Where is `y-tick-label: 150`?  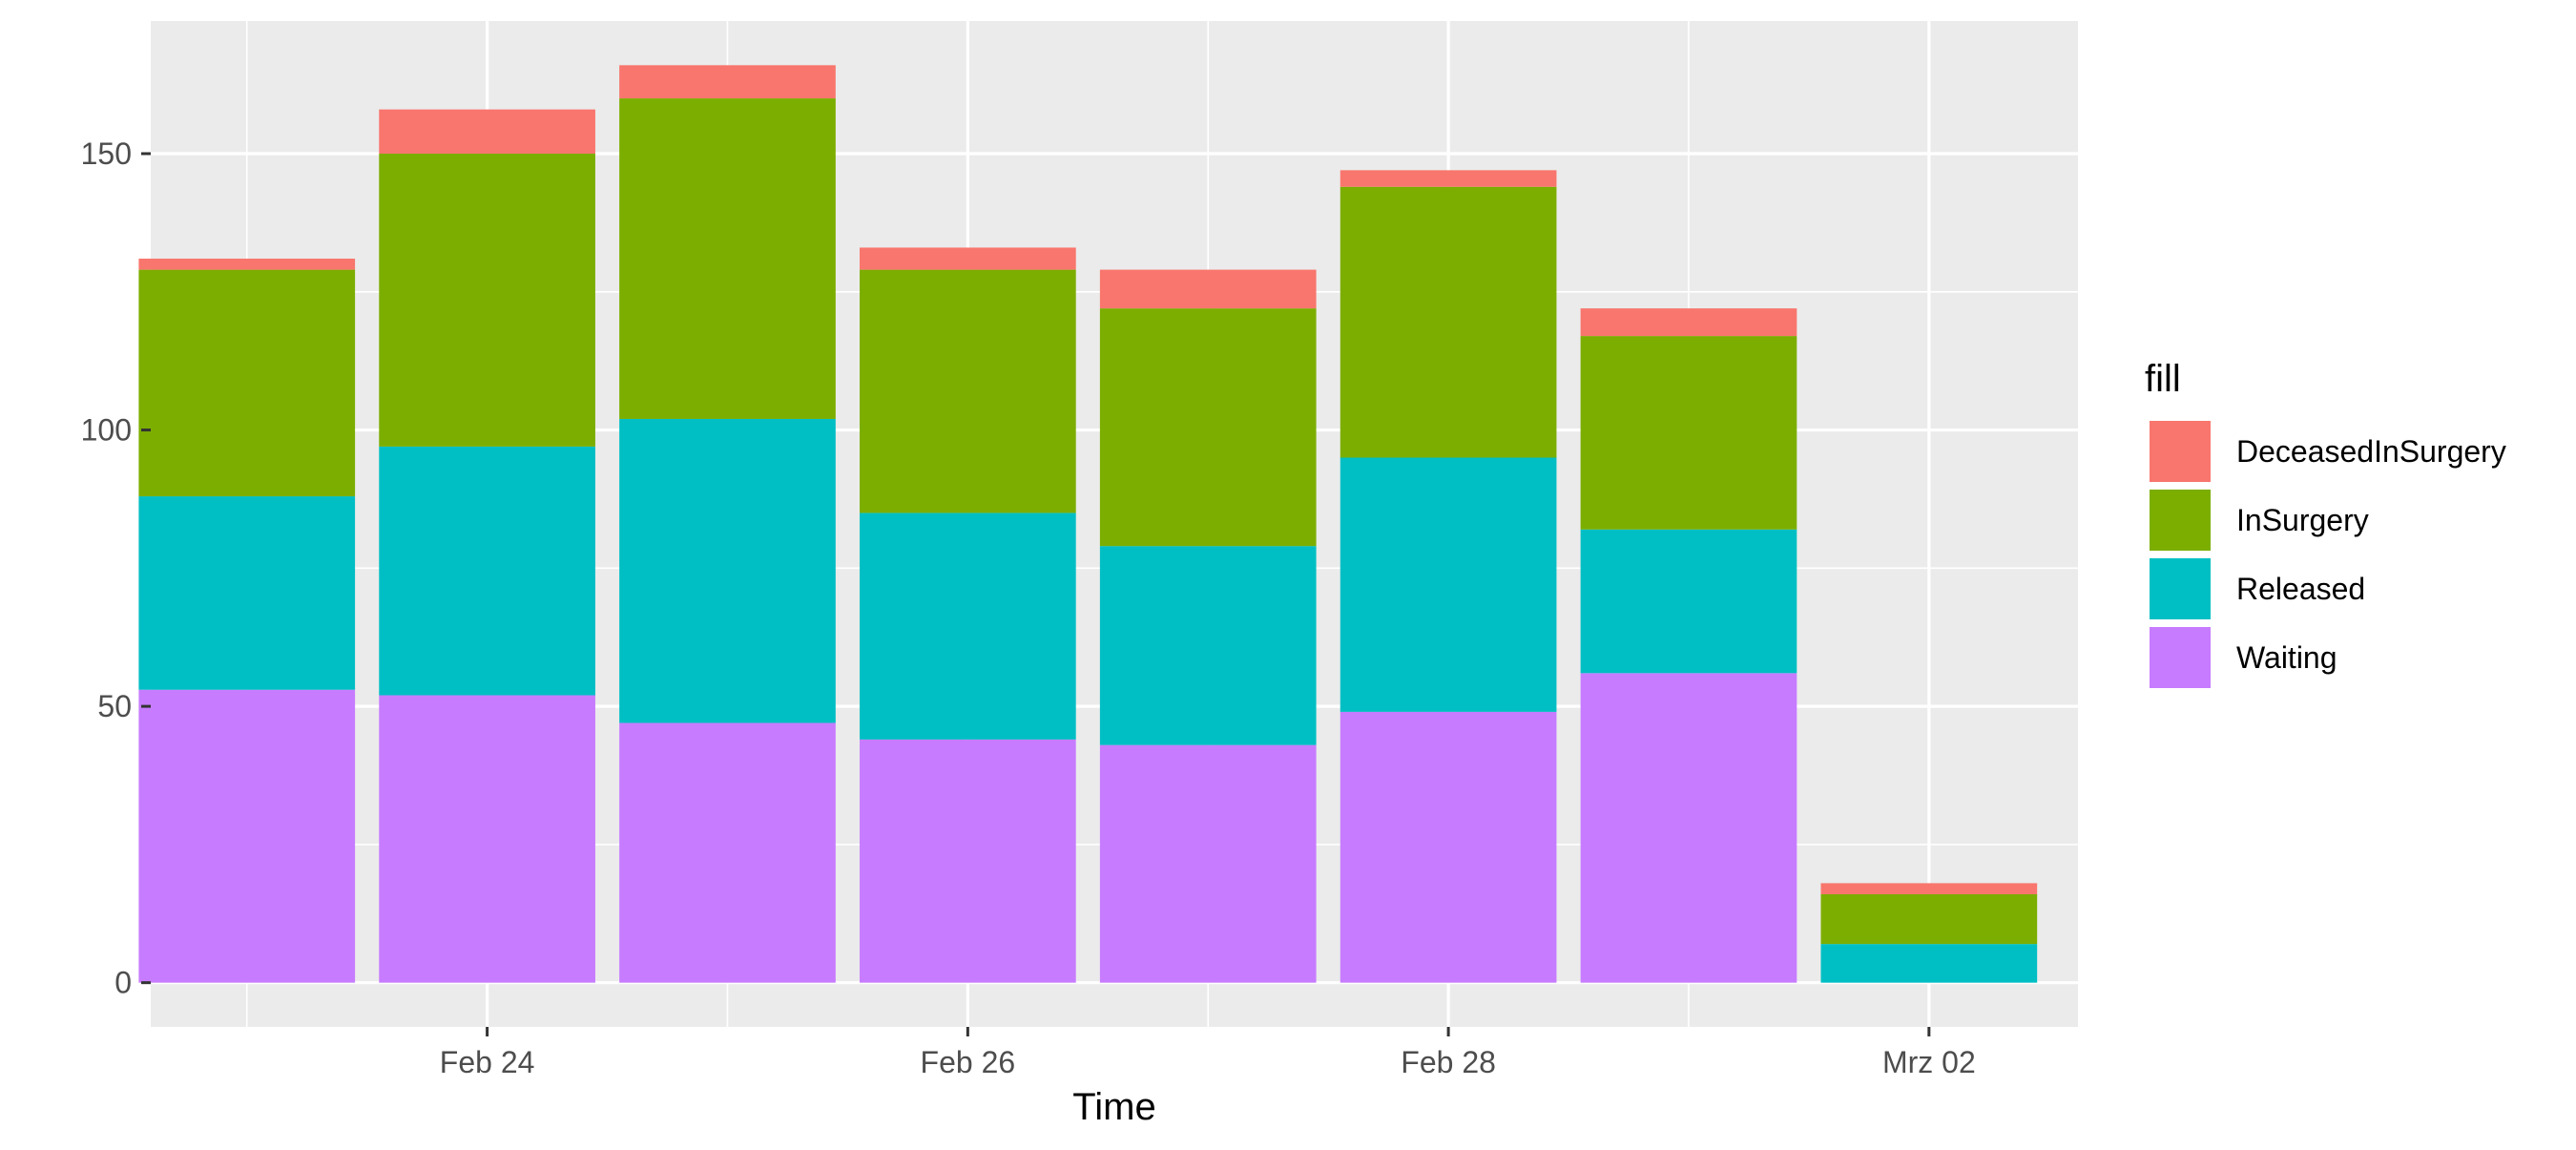 y-tick-label: 150 is located at coordinates (106, 153).